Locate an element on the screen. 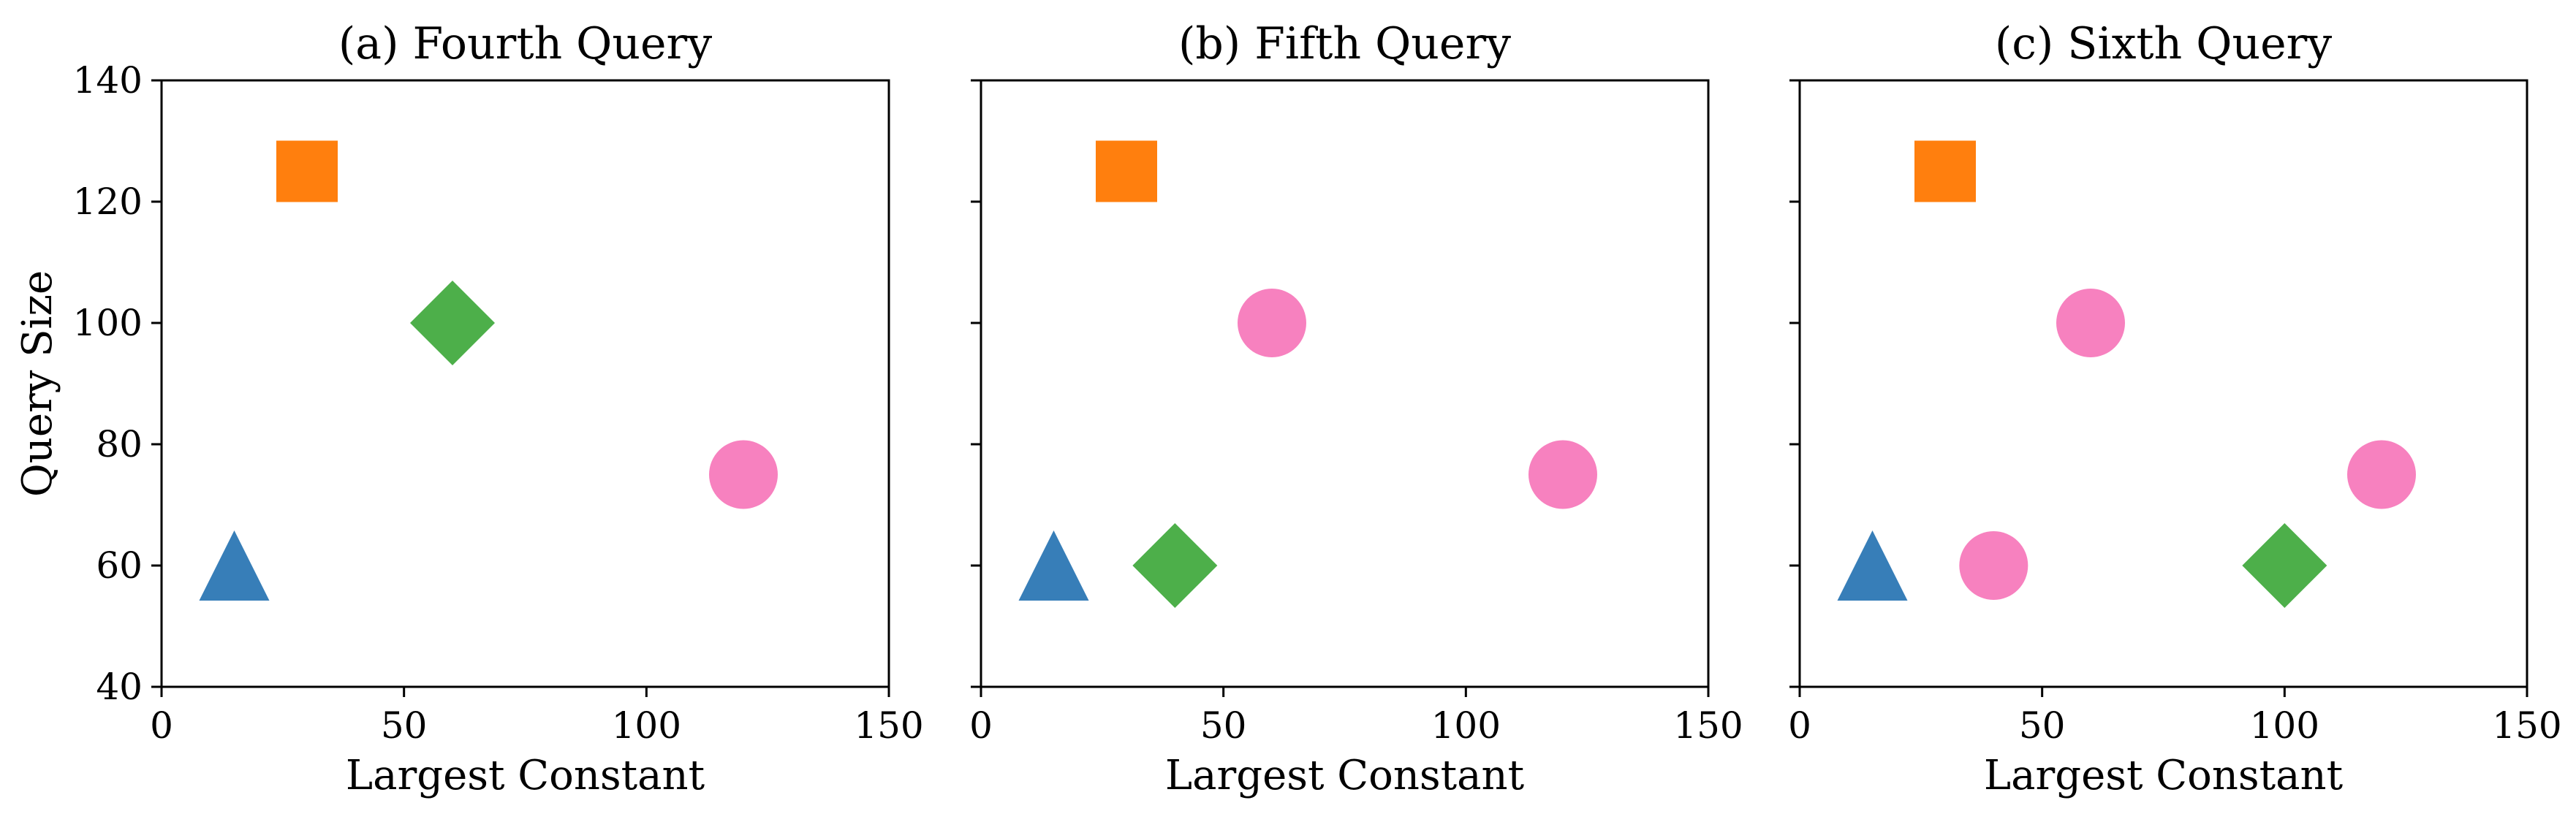 The width and height of the screenshot is (2576, 822). y-tick-label: 140 is located at coordinates (108, 80).